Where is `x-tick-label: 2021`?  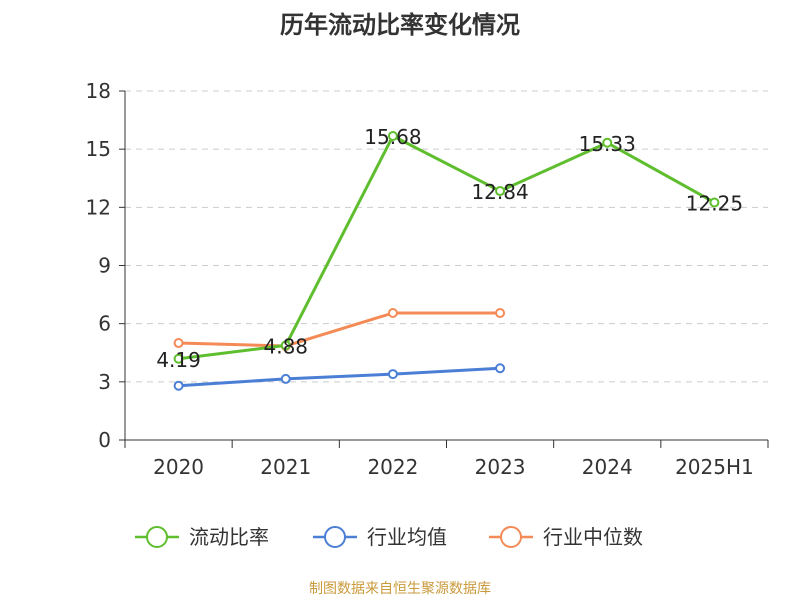
x-tick-label: 2021 is located at coordinates (285, 467).